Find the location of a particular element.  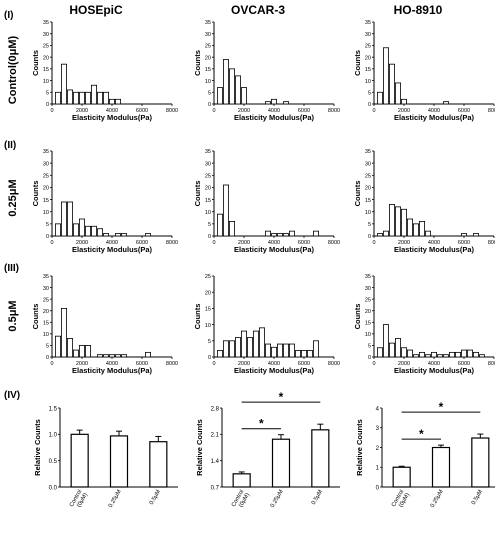

row-condition-label: 0.25μM is located at coordinates (13, 197).